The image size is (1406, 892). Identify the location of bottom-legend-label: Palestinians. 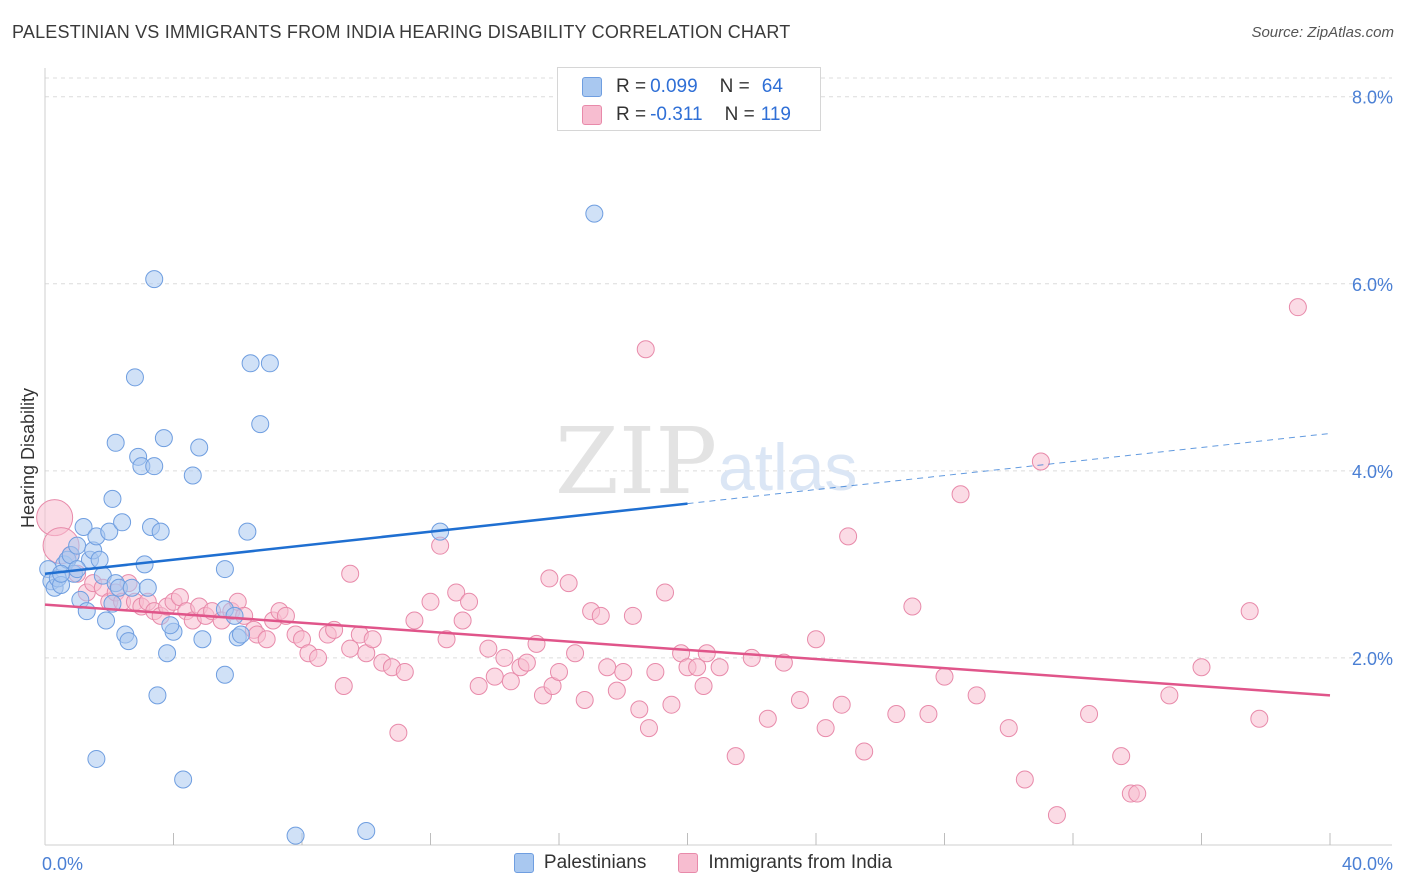
(595, 862).